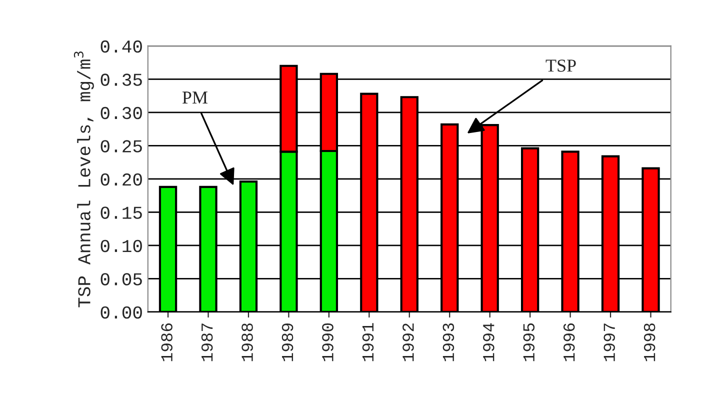 The width and height of the screenshot is (701, 403). I want to click on y-tick-label: 0.20, so click(121, 179).